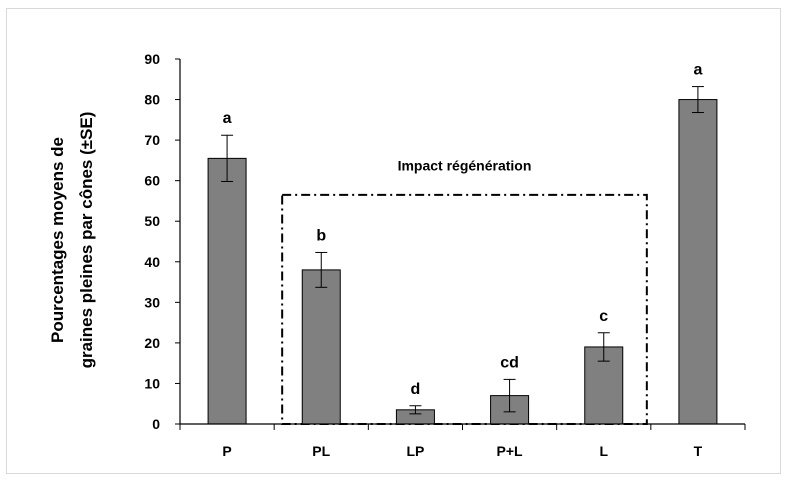 The width and height of the screenshot is (787, 482). I want to click on significance-label-LP: d, so click(416, 389).